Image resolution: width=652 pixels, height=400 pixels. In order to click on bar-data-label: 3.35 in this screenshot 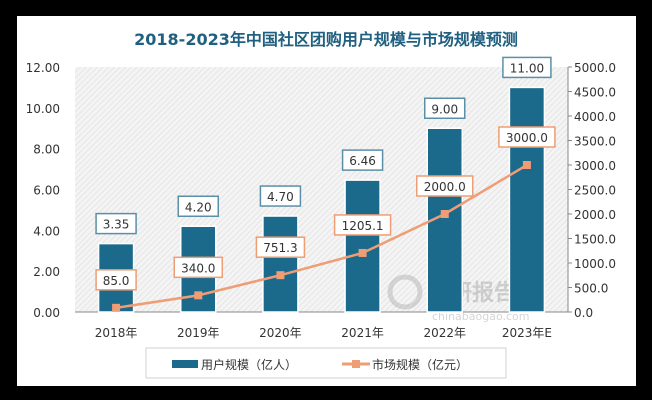, I will do `click(116, 225)`.